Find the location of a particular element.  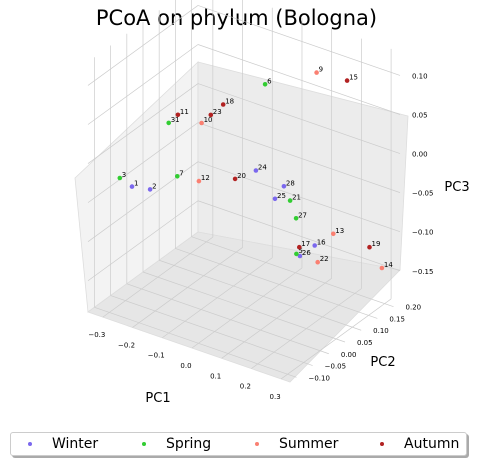

point-label-28: 28 is located at coordinates (290, 183).